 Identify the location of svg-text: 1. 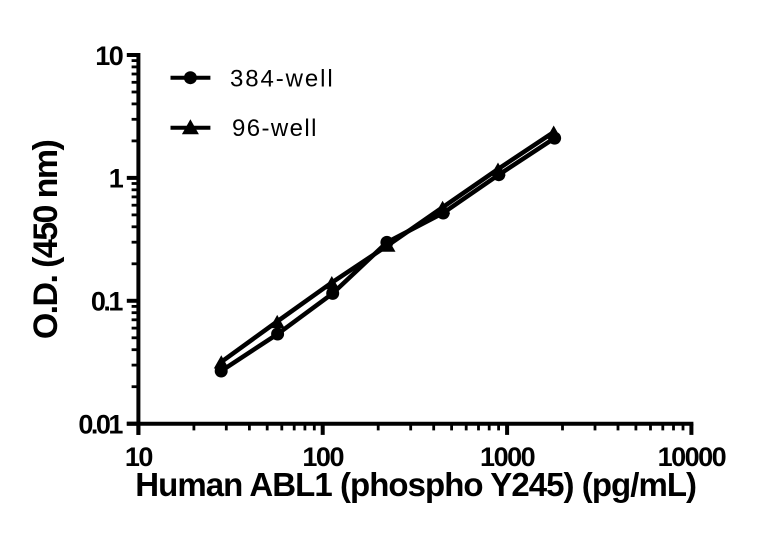
(116, 179).